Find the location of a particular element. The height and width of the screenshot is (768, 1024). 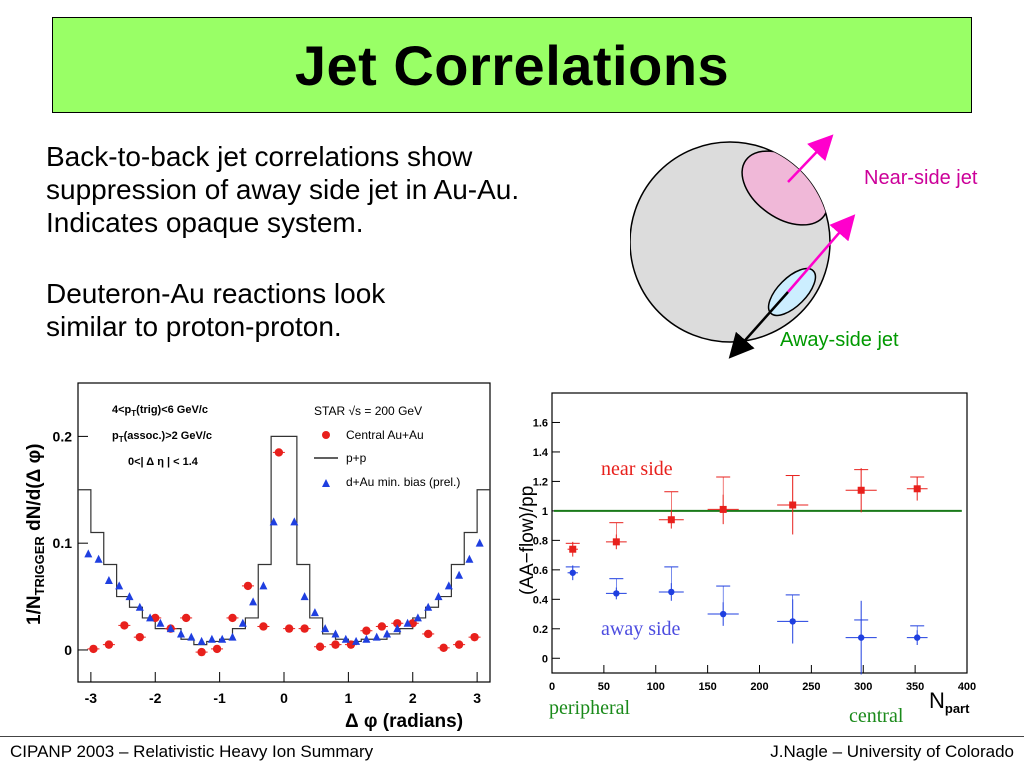

left-x-tick-label: 0 is located at coordinates (284, 698).